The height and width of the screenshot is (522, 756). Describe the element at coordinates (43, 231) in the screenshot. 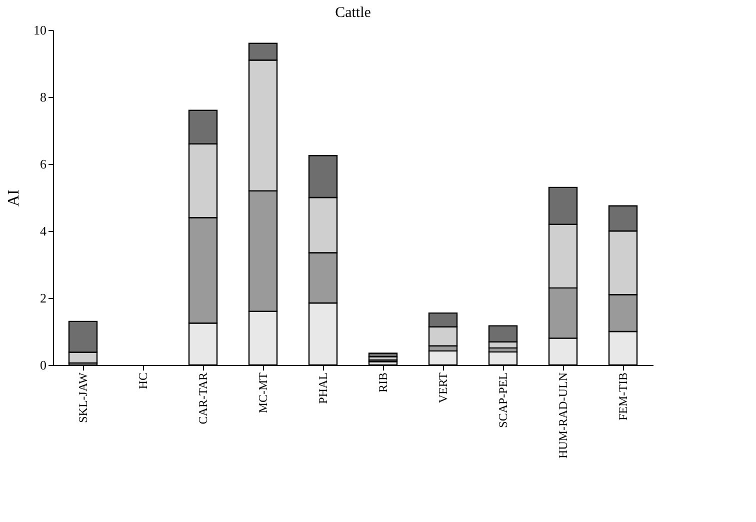

I see `y-tick-label: 4` at that location.